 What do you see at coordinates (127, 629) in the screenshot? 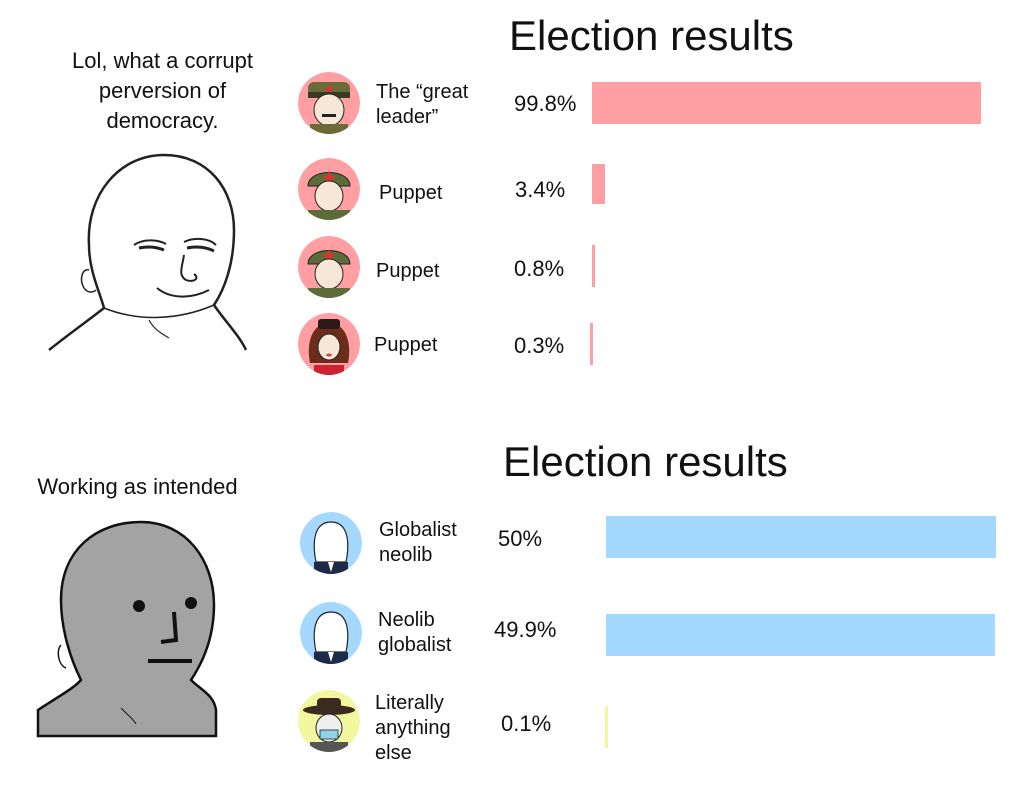
I see `npc-face-icon` at bounding box center [127, 629].